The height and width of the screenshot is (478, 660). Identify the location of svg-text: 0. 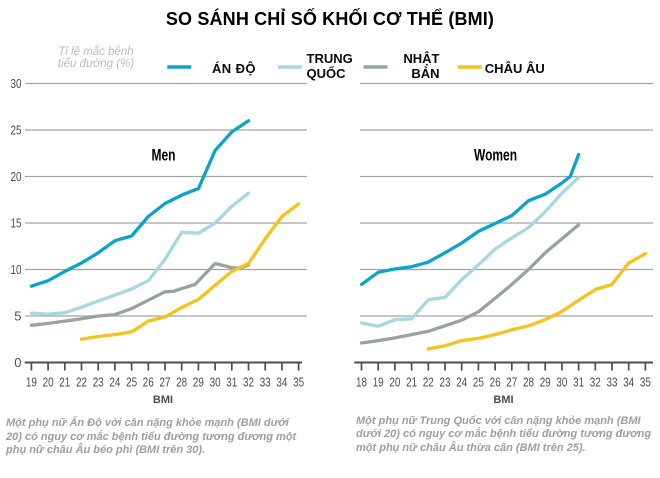
(17, 362).